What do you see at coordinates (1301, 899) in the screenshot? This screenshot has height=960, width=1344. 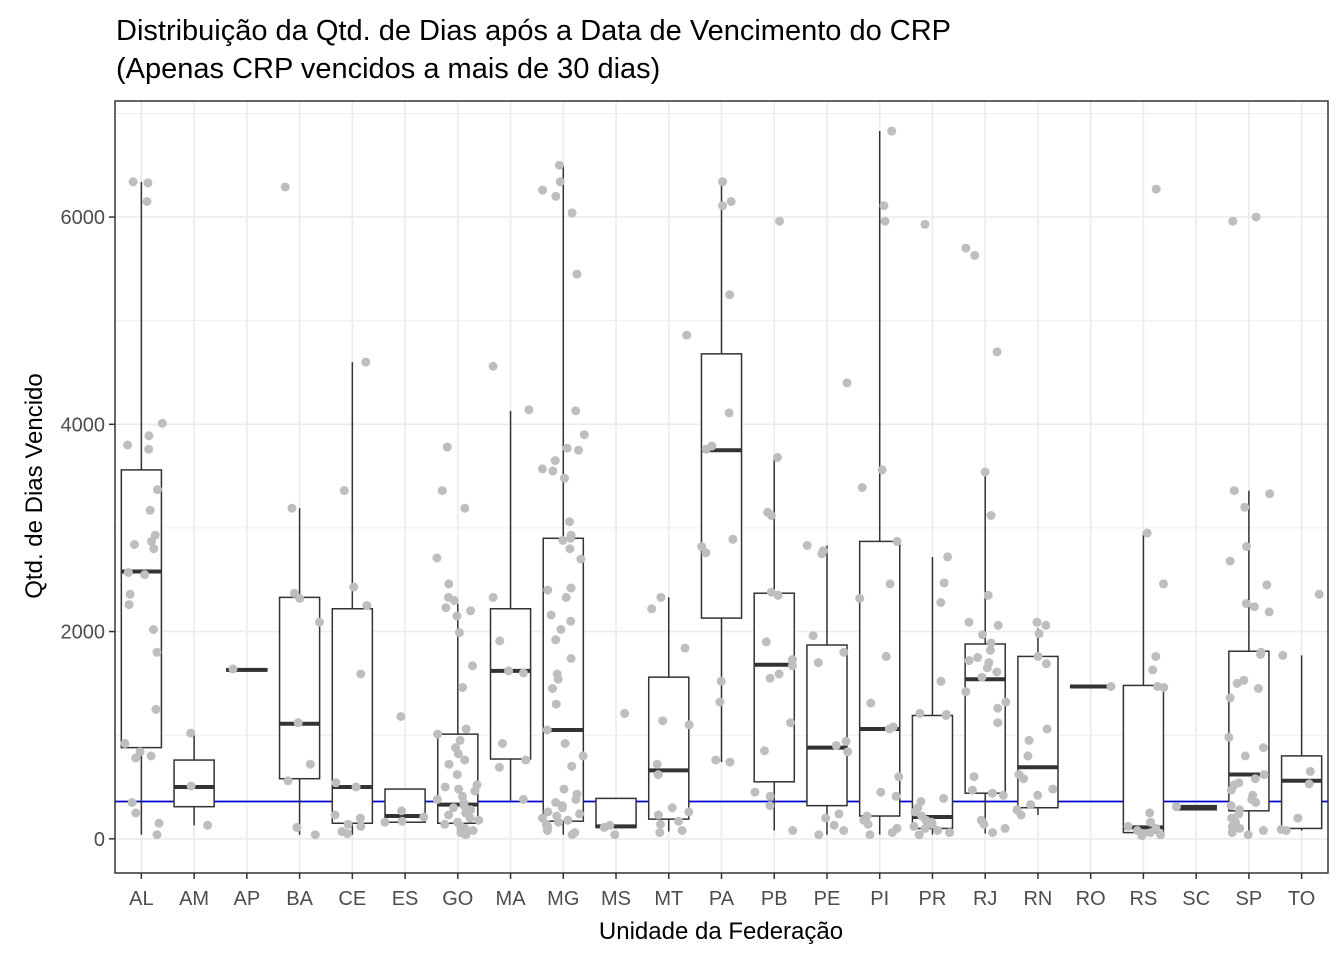 I see `x-tick-label-TO: TO` at bounding box center [1301, 899].